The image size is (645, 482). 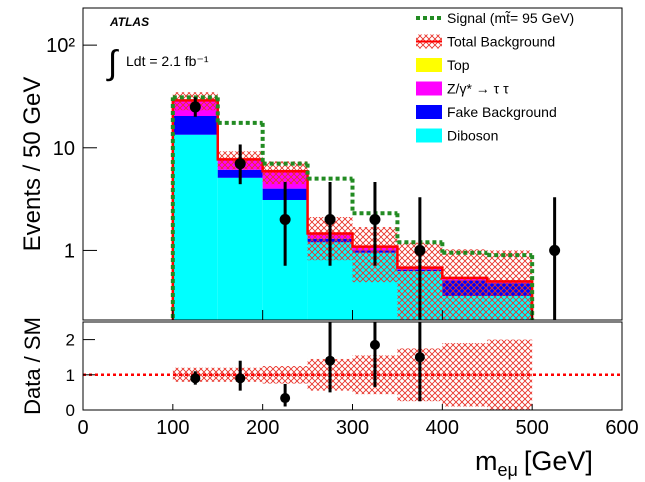 What do you see at coordinates (531, 428) in the screenshot?
I see `x-tick-label: 500` at bounding box center [531, 428].